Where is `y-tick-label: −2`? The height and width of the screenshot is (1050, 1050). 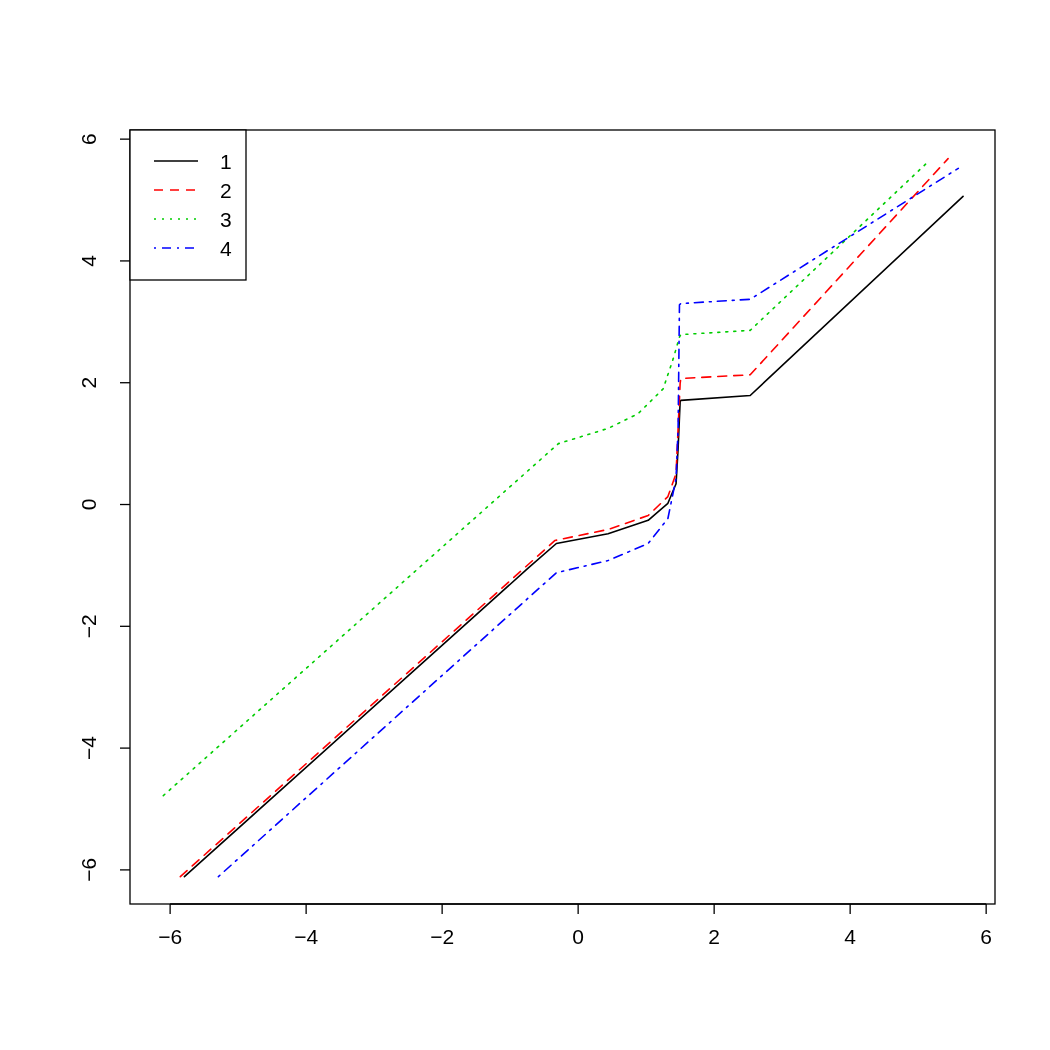 y-tick-label: −2 is located at coordinates (88, 626).